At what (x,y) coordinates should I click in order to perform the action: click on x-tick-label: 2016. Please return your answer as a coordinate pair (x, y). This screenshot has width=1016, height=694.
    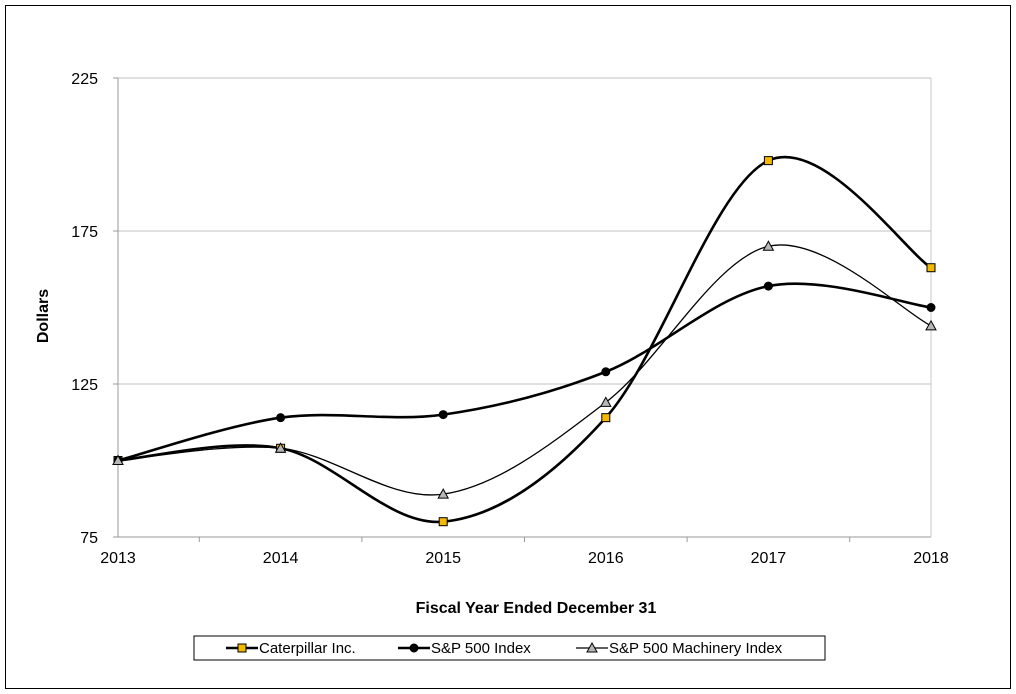
    Looking at the image, I should click on (606, 558).